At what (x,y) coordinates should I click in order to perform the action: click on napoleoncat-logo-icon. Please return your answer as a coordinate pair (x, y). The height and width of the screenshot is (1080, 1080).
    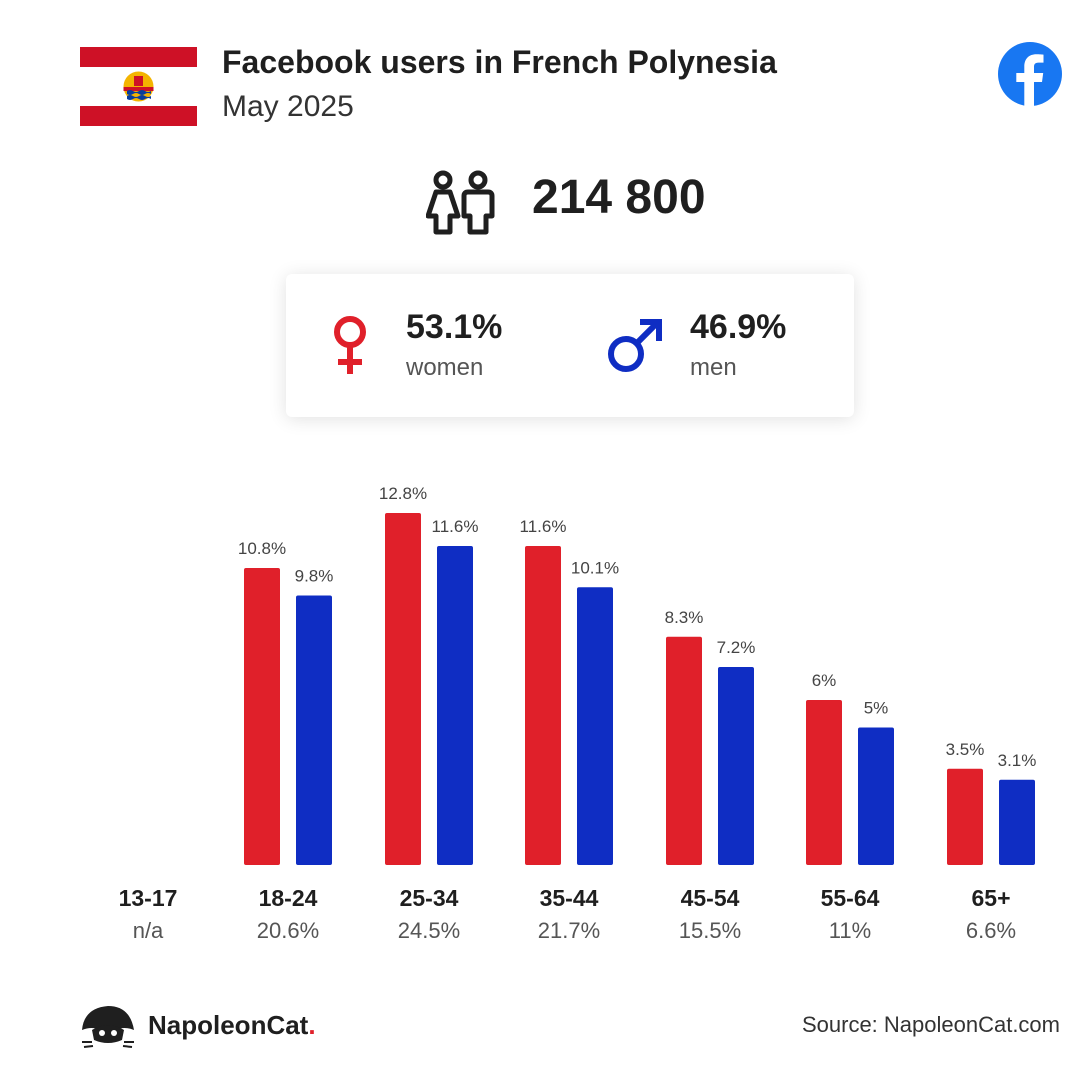
    Looking at the image, I should click on (108, 1027).